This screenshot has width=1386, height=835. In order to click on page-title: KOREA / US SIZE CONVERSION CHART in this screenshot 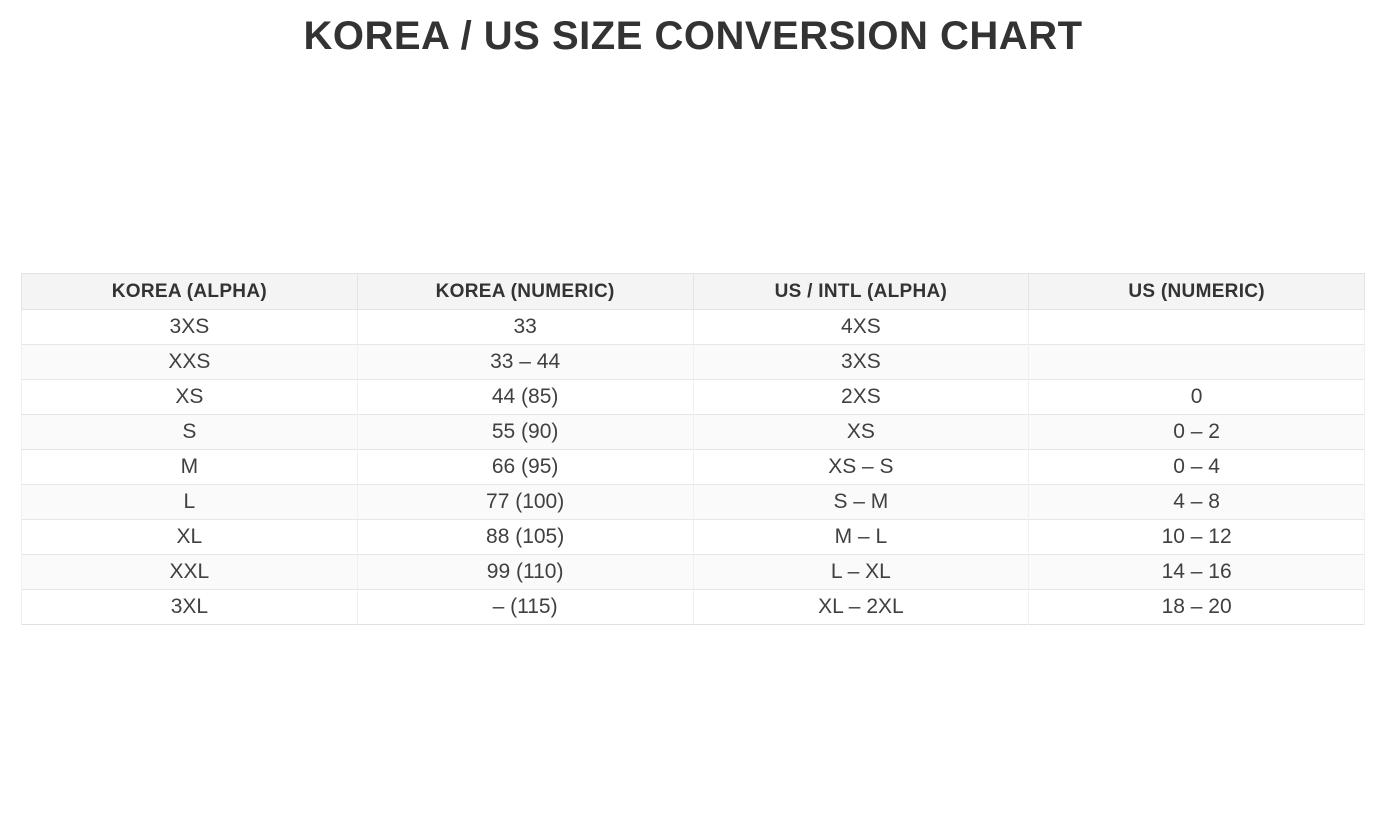, I will do `click(693, 36)`.